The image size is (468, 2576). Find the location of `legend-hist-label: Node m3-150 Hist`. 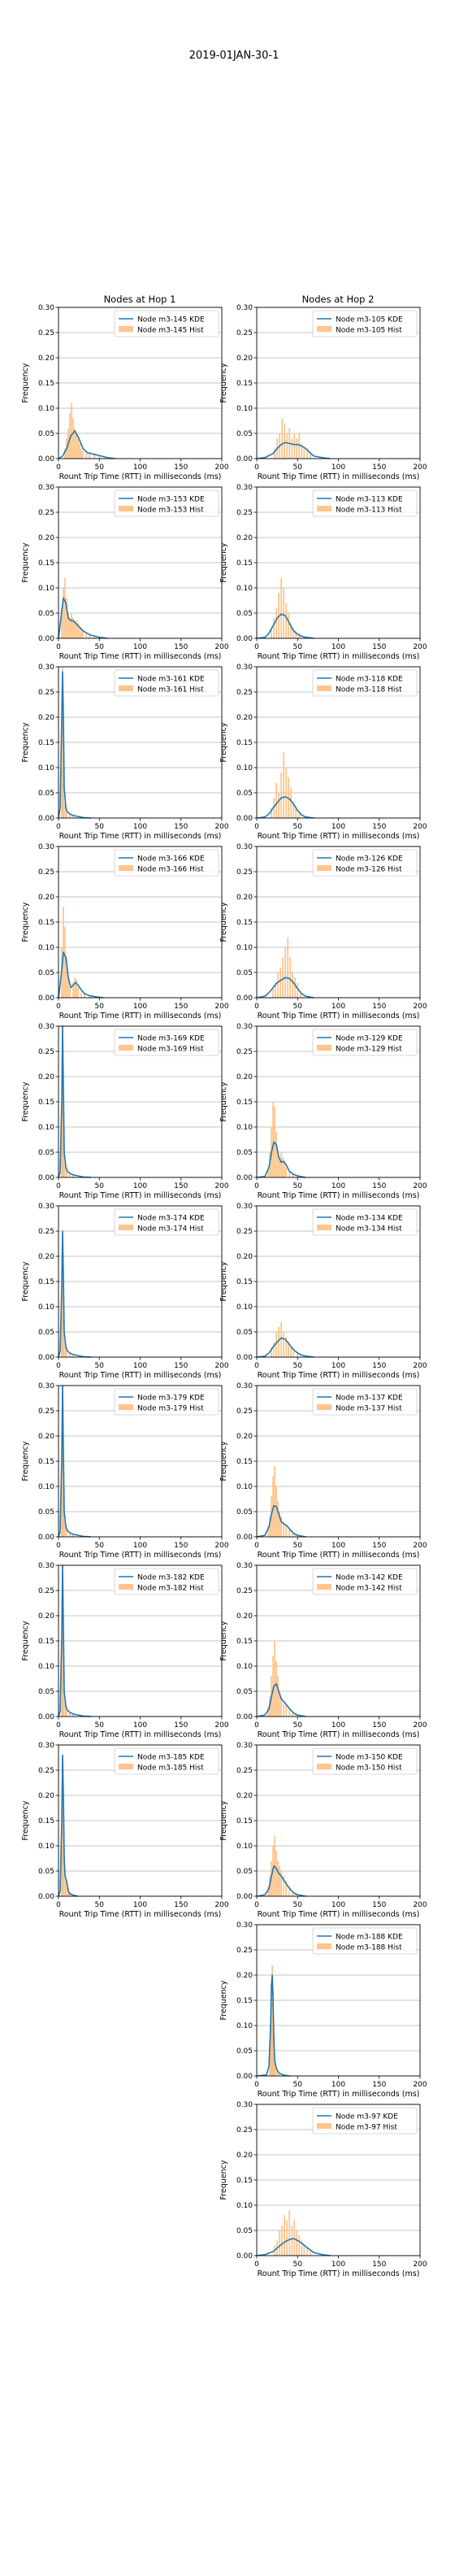

legend-hist-label: Node m3-150 Hist is located at coordinates (369, 1768).